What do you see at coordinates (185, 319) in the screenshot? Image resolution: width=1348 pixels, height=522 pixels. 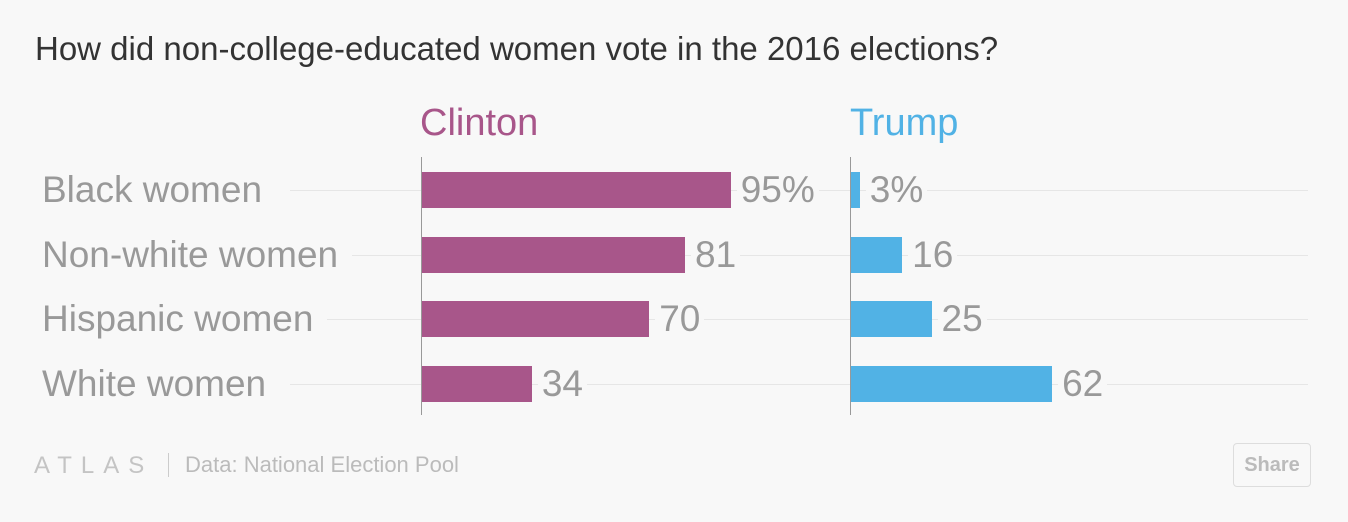 I see `category-label: Hispanic women` at bounding box center [185, 319].